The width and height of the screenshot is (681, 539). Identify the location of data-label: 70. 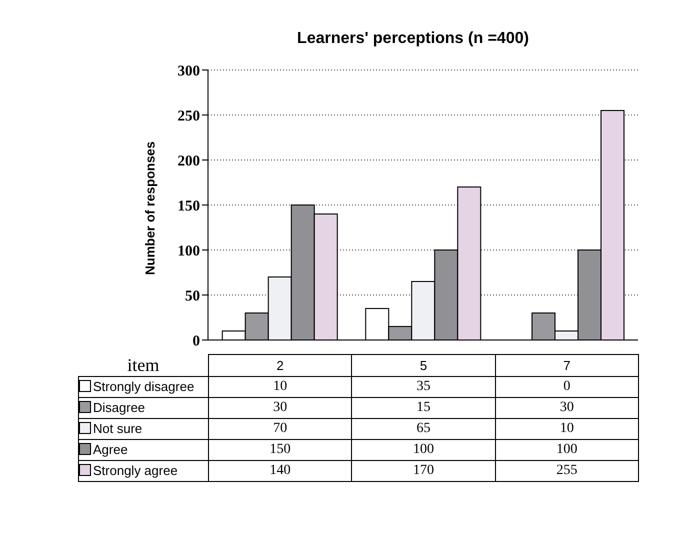
(280, 428).